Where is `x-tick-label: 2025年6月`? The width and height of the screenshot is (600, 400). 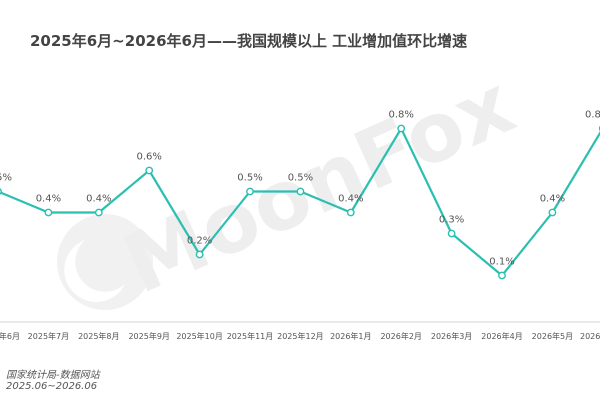 x-tick-label: 2025年6月 is located at coordinates (10, 336).